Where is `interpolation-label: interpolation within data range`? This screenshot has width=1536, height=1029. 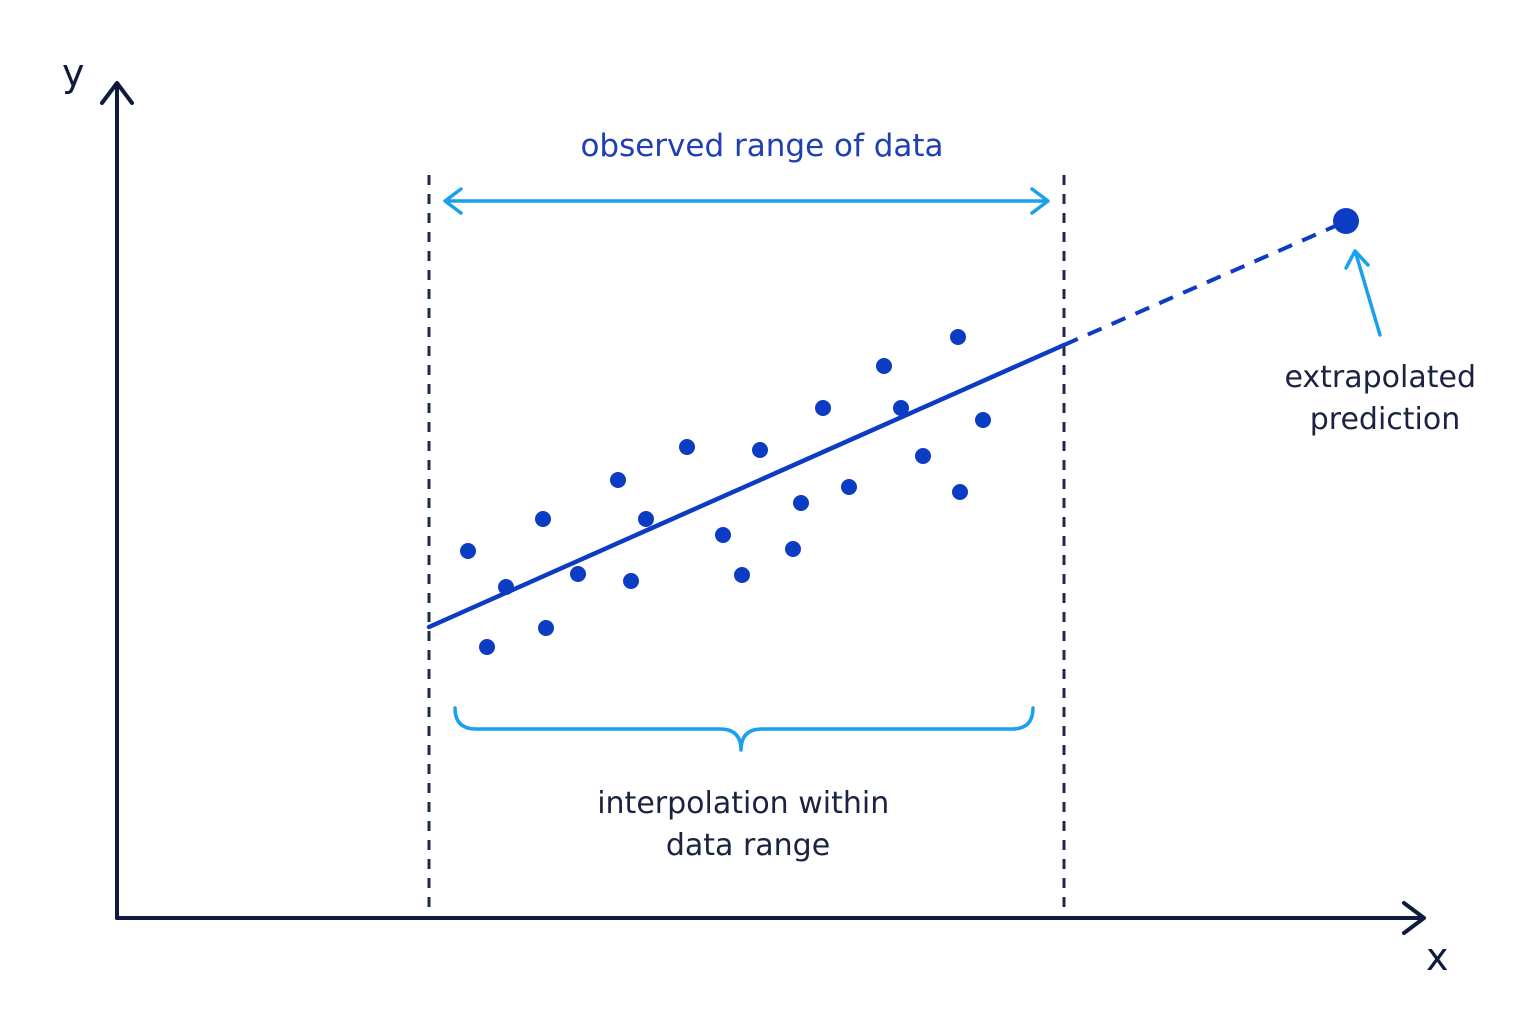
interpolation-label: interpolation within data range is located at coordinates (748, 824).